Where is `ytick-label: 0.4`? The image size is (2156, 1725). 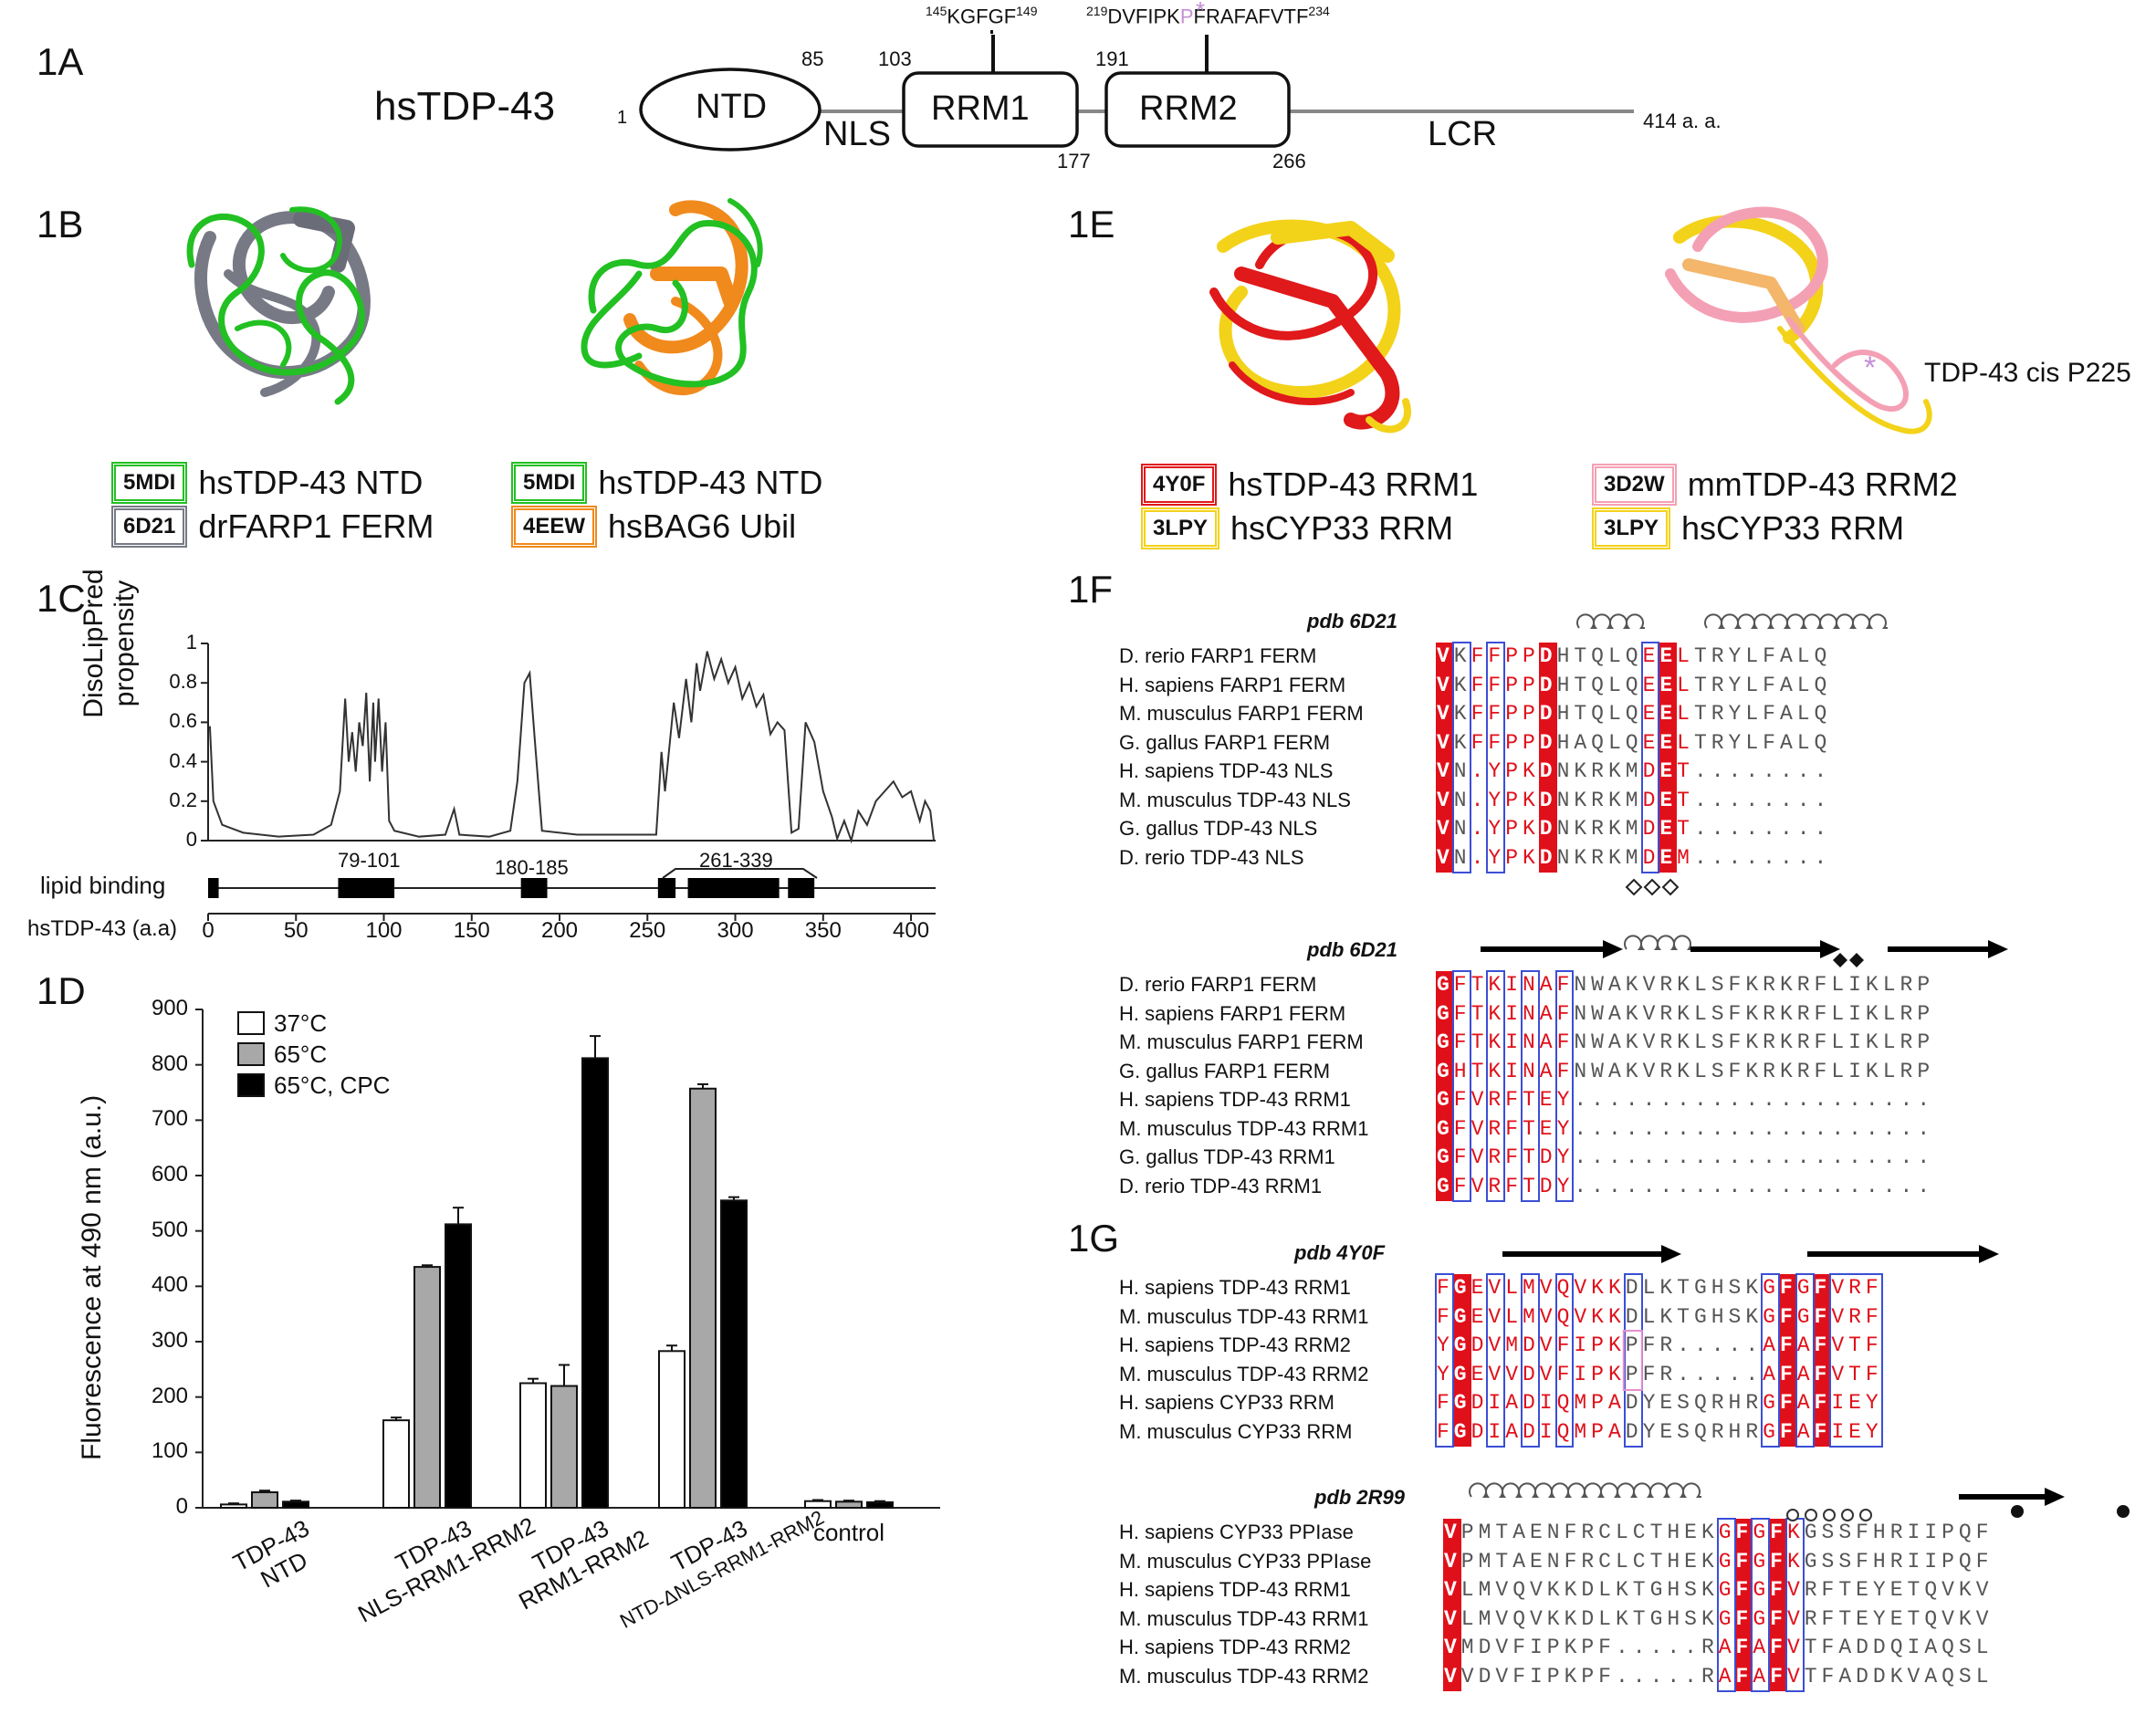 ytick-label: 0.4 is located at coordinates (183, 760).